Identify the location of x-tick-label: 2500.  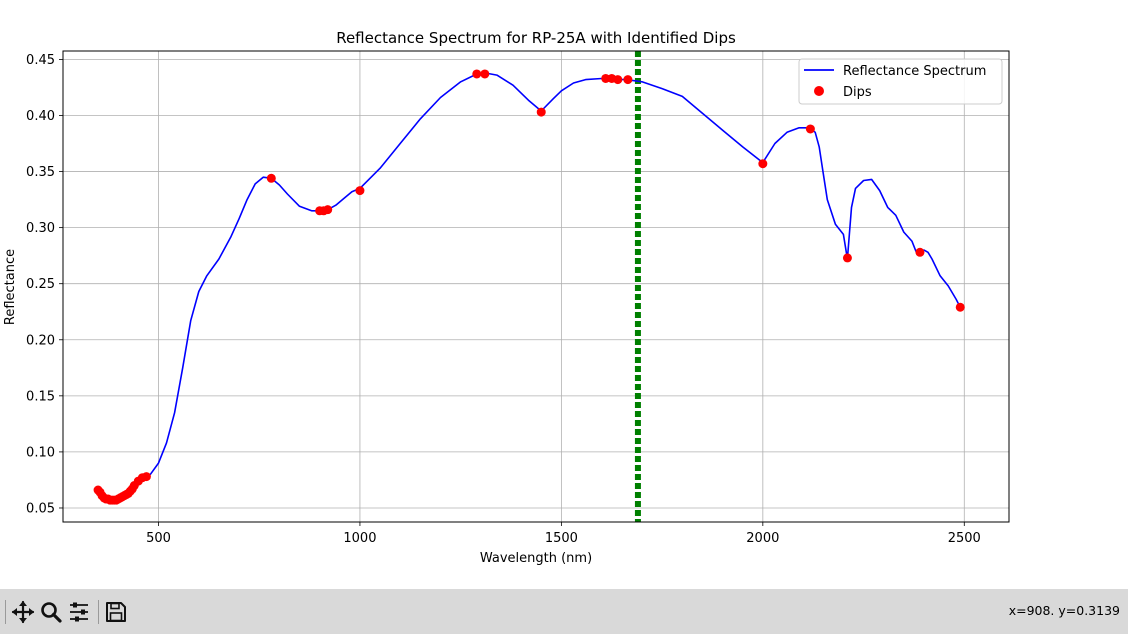
(964, 538).